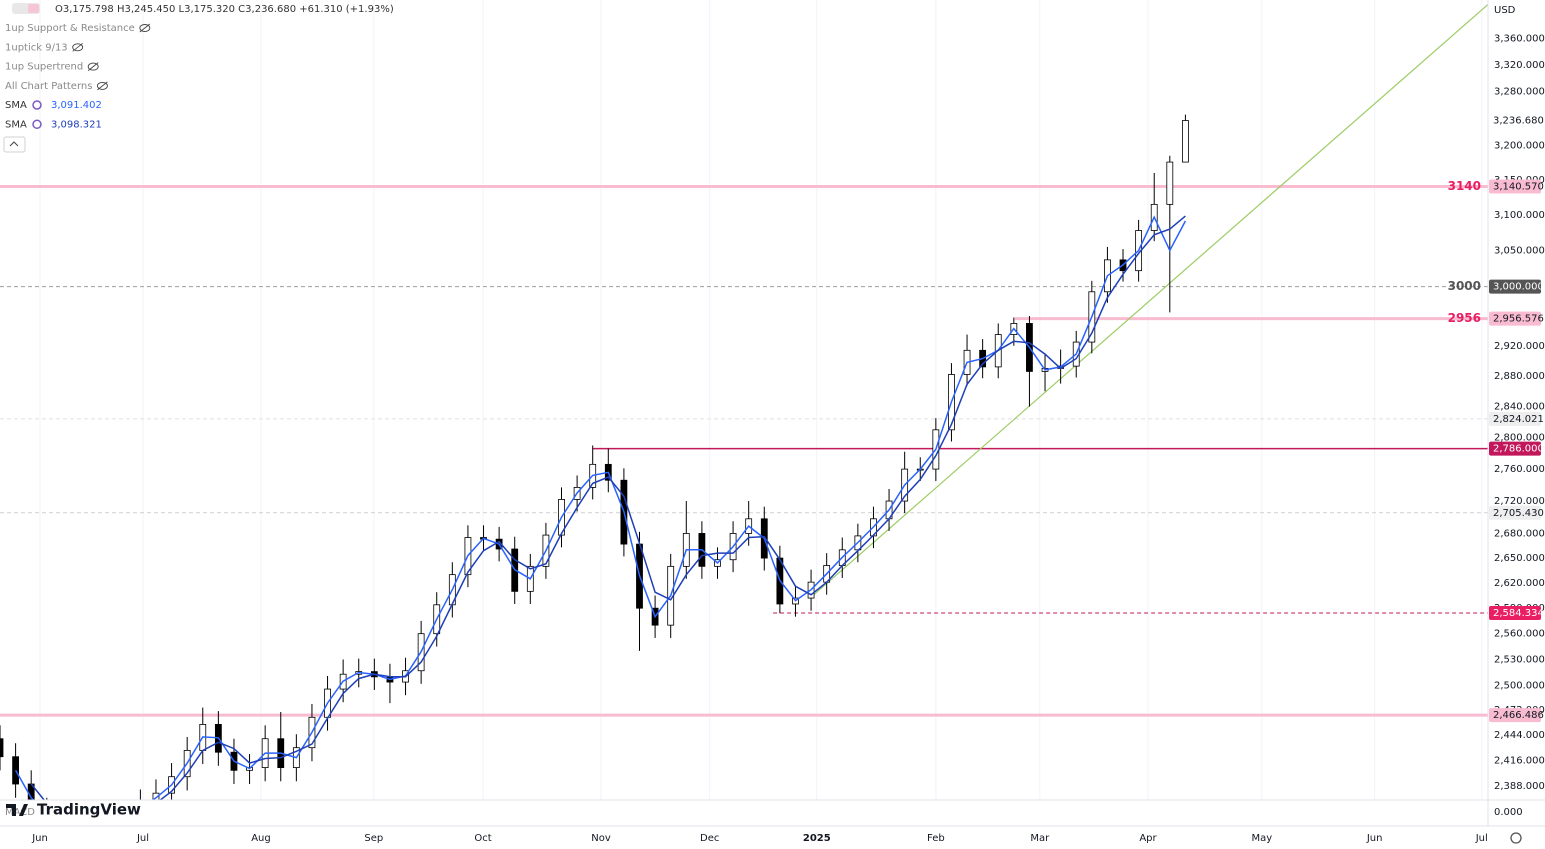  What do you see at coordinates (601, 838) in the screenshot?
I see `x-tick-label: Nov` at bounding box center [601, 838].